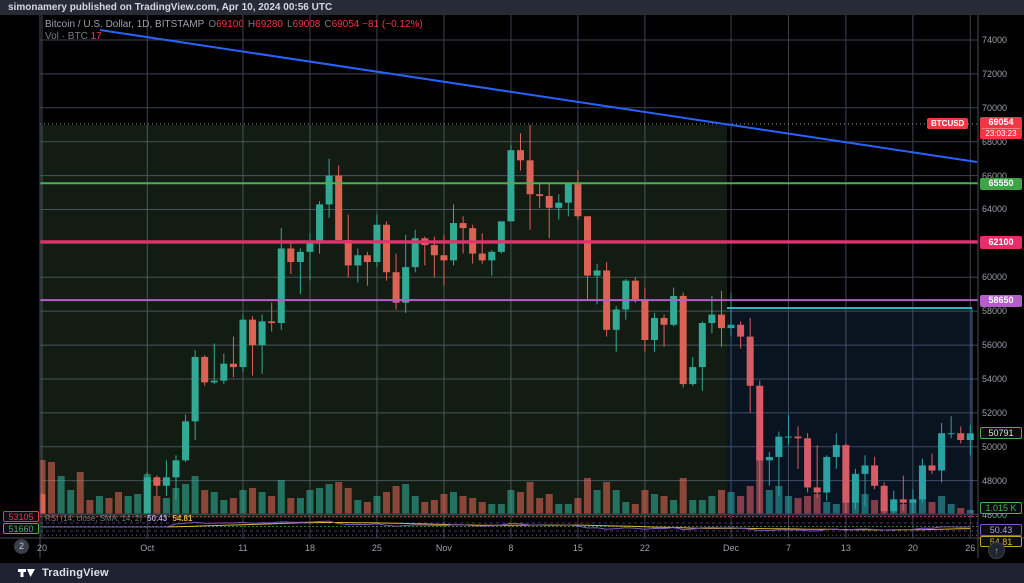 The height and width of the screenshot is (583, 1024). Describe the element at coordinates (96, 36) in the screenshot. I see `volume-legend-value: 17` at that location.